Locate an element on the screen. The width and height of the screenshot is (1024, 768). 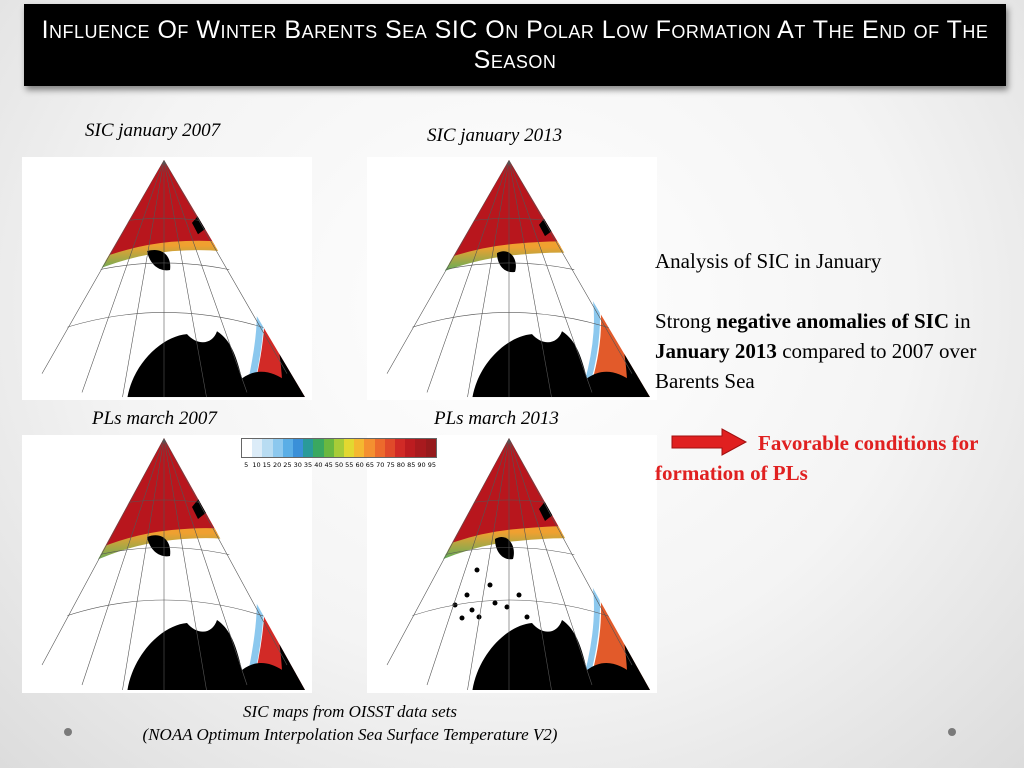
colorbar-tick-label: 15 is located at coordinates (266, 465).